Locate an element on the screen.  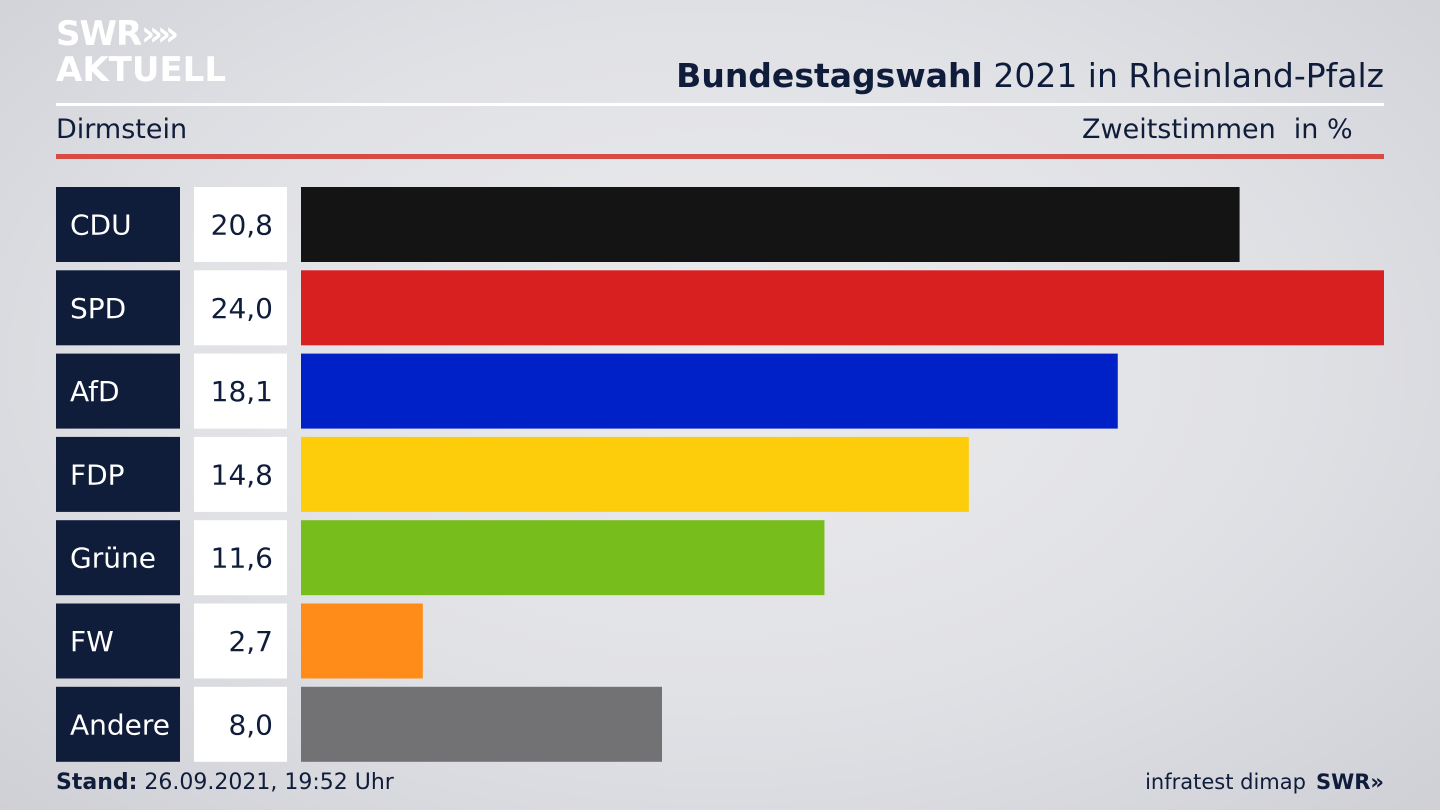
title-rest: 2021 in Rheinland-Pfalz is located at coordinates (1188, 75).